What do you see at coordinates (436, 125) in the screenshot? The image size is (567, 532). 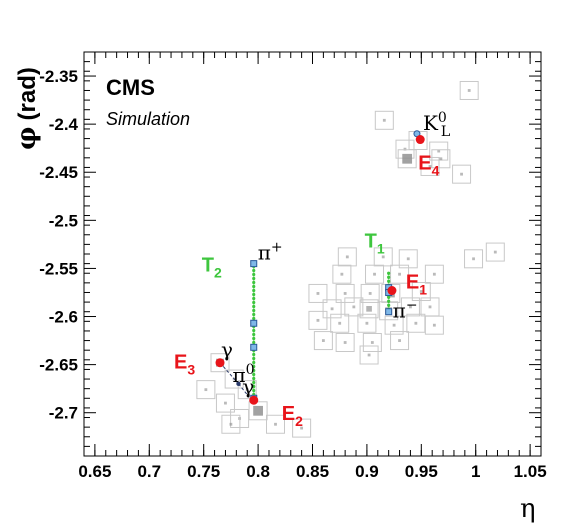 I see `particle-label-K0L: K0 L` at bounding box center [436, 125].